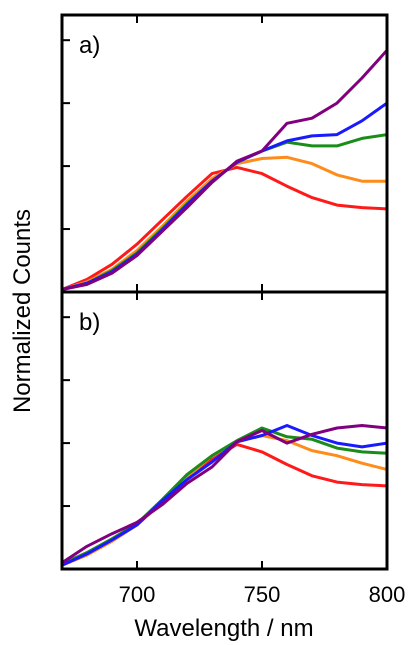 The image size is (413, 645). What do you see at coordinates (224, 504) in the screenshot?
I see `panel-b-series-red-line` at bounding box center [224, 504].